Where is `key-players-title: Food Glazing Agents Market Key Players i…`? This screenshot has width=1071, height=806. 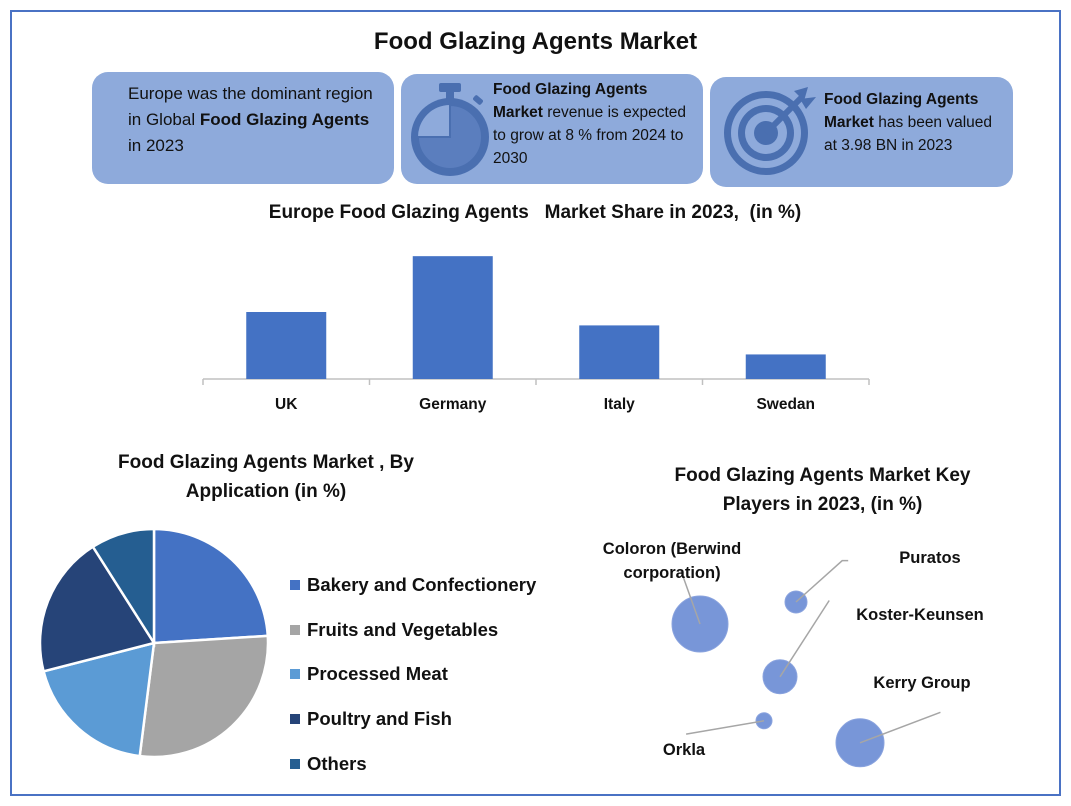
key-players-title: Food Glazing Agents Market Key Players i… is located at coordinates (822, 490).